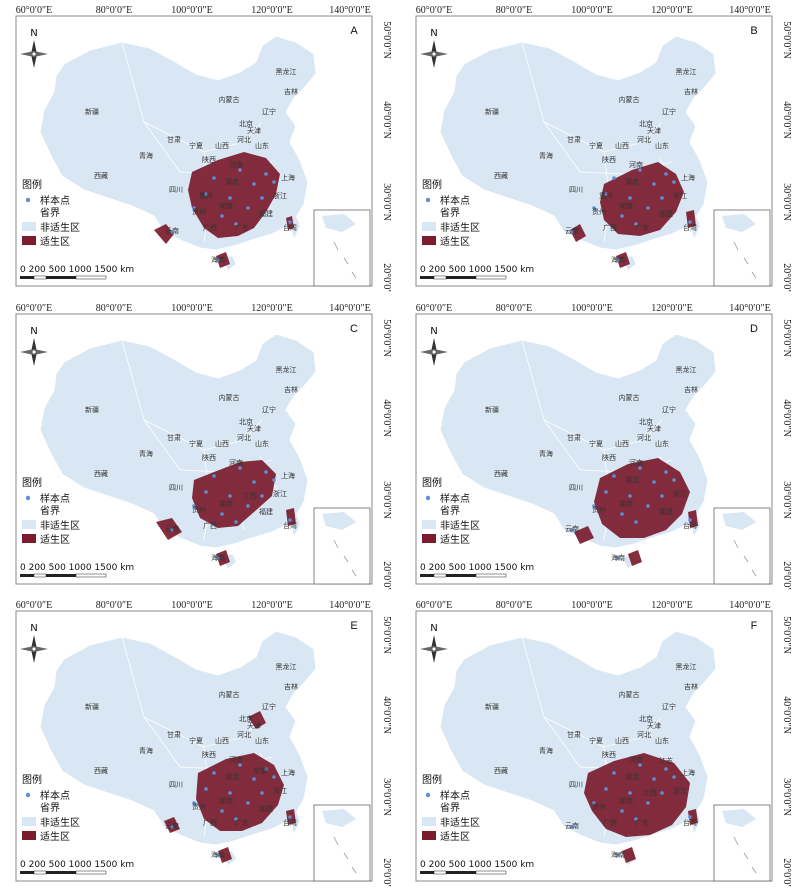 The height and width of the screenshot is (890, 800). Describe the element at coordinates (232, 181) in the screenshot. I see `province-label: 湖北` at that location.